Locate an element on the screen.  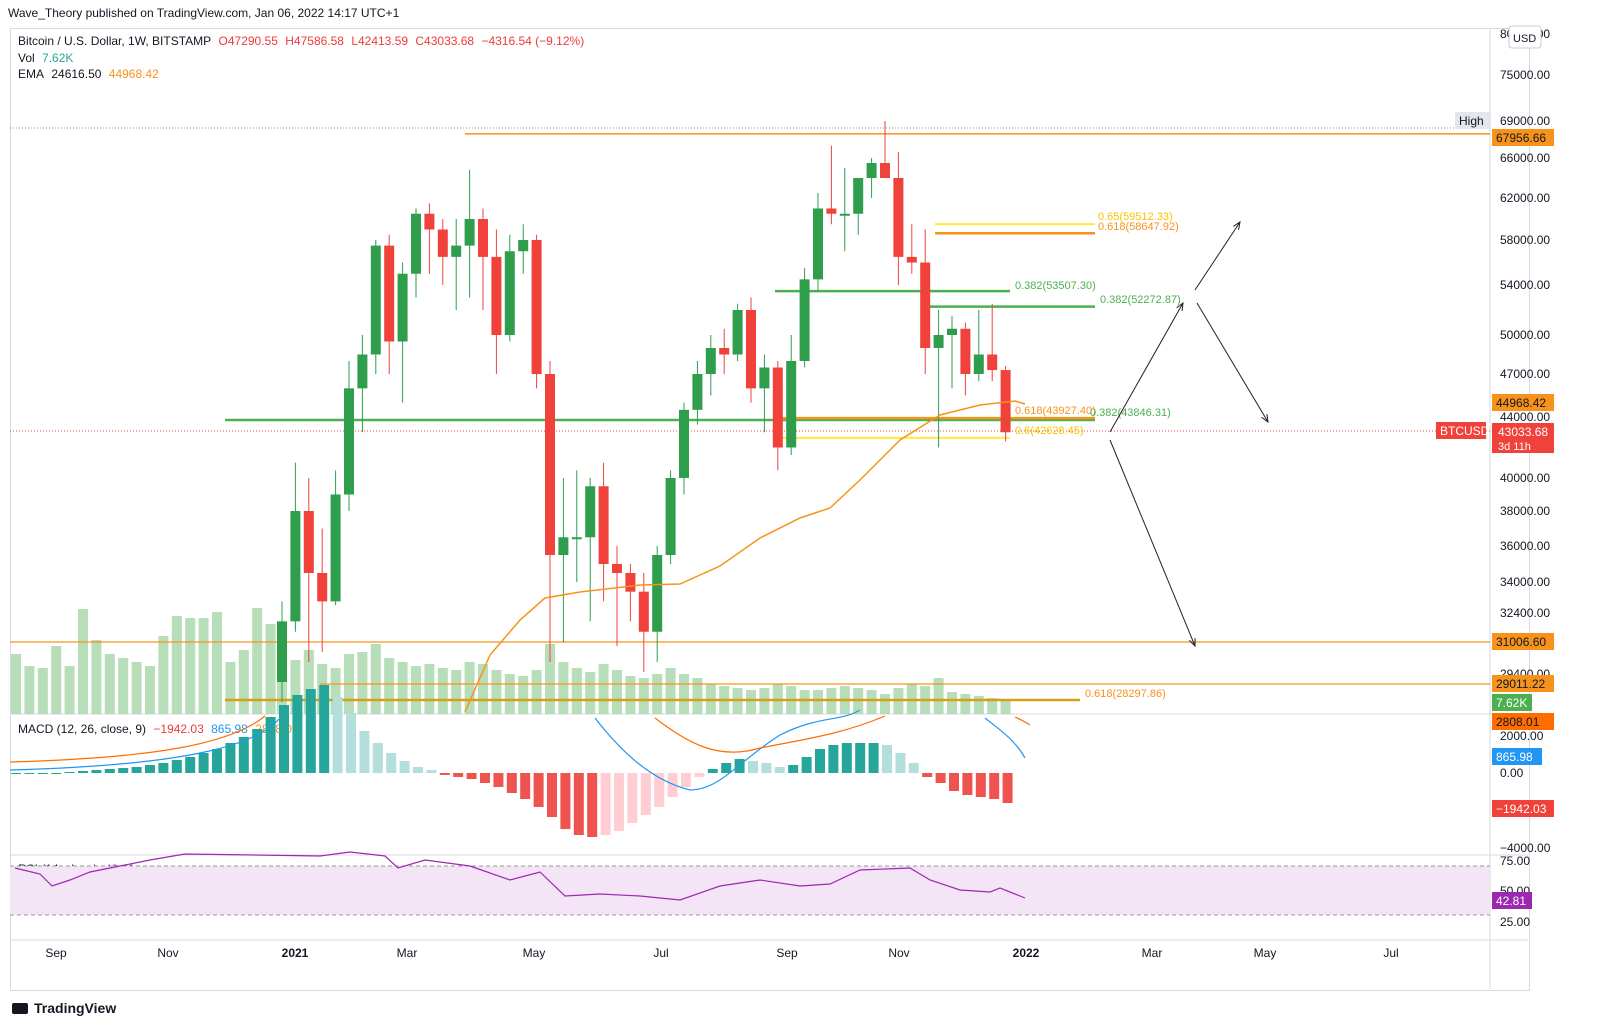
macd-line-value: 865.98 is located at coordinates (229, 729).